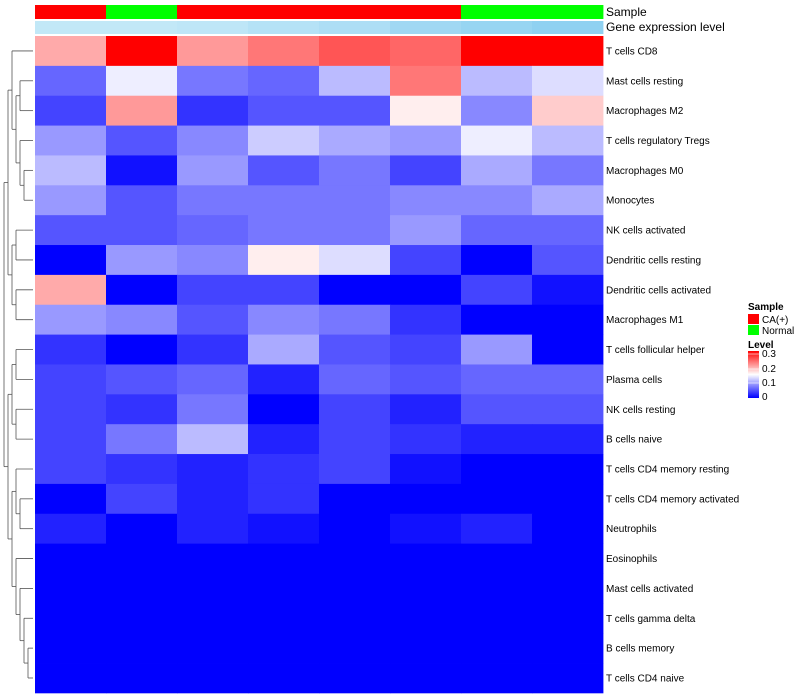  I want to click on row-label: Mast cells resting, so click(644, 81).